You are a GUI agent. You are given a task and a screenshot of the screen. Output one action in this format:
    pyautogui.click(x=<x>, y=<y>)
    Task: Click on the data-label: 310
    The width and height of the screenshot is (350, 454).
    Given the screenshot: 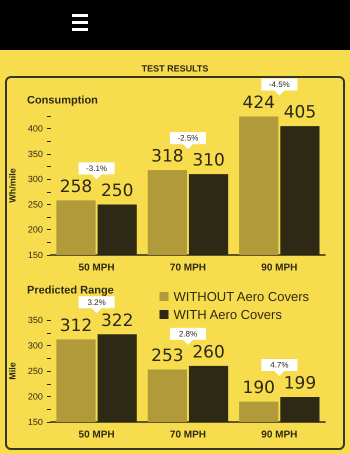 What is the action you would take?
    pyautogui.click(x=208, y=160)
    